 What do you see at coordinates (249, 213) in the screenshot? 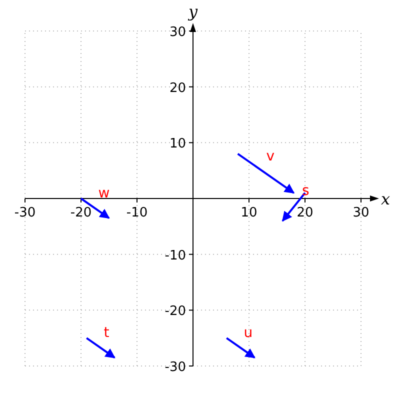
I see `x-tick-label: 10` at bounding box center [249, 213].